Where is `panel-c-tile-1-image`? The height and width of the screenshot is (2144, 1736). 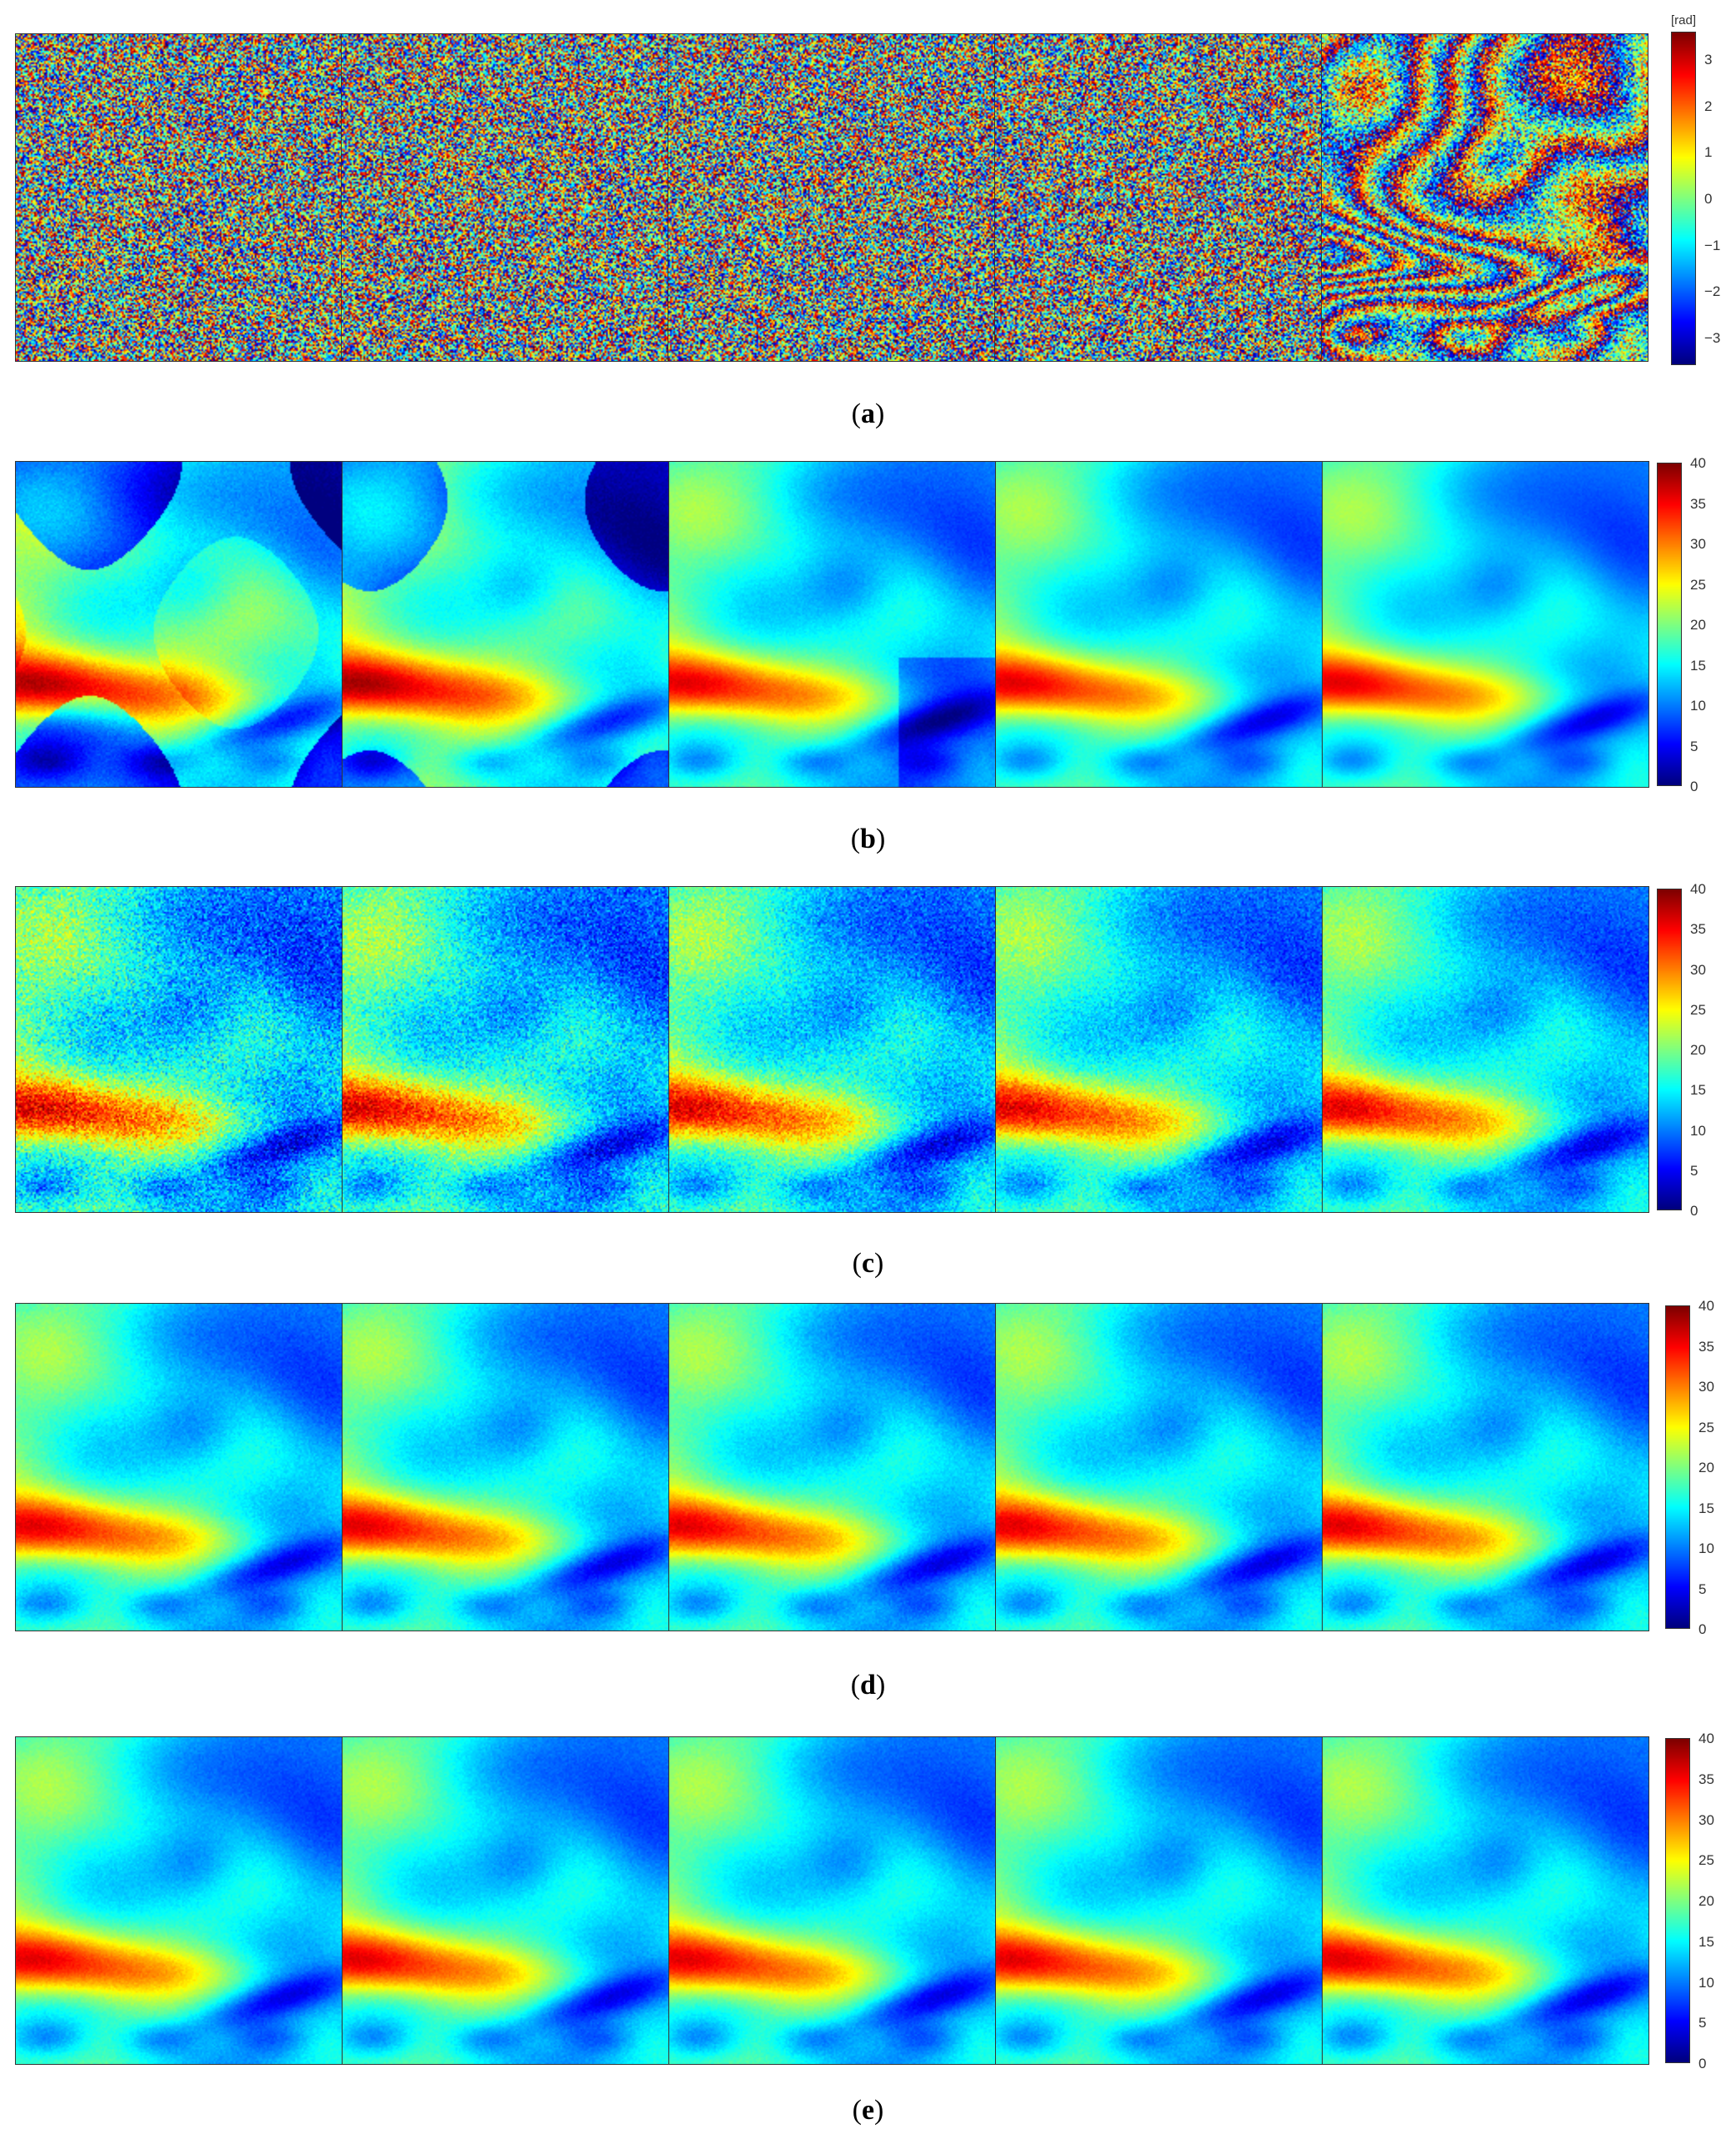
panel-c-tile-1-image is located at coordinates (179, 1049).